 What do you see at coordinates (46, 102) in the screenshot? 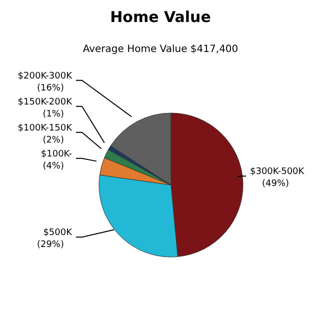
I see `slice-label: $150K-200K` at bounding box center [46, 102].